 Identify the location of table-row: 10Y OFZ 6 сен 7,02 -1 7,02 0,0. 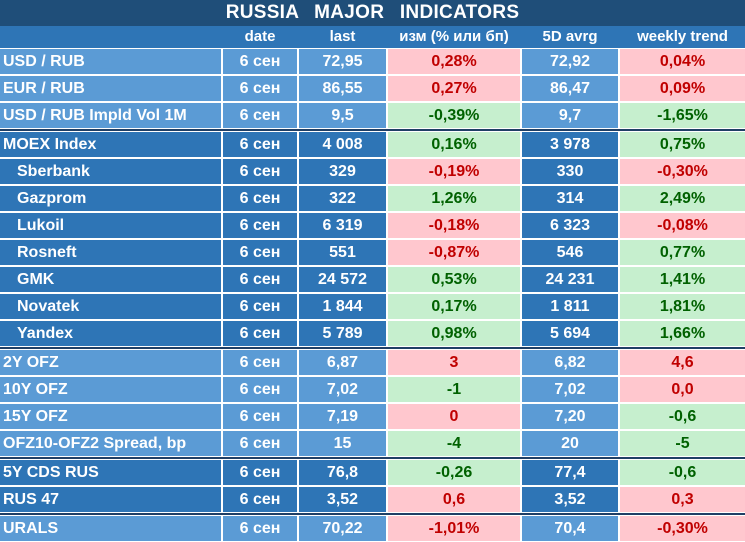
(372, 389).